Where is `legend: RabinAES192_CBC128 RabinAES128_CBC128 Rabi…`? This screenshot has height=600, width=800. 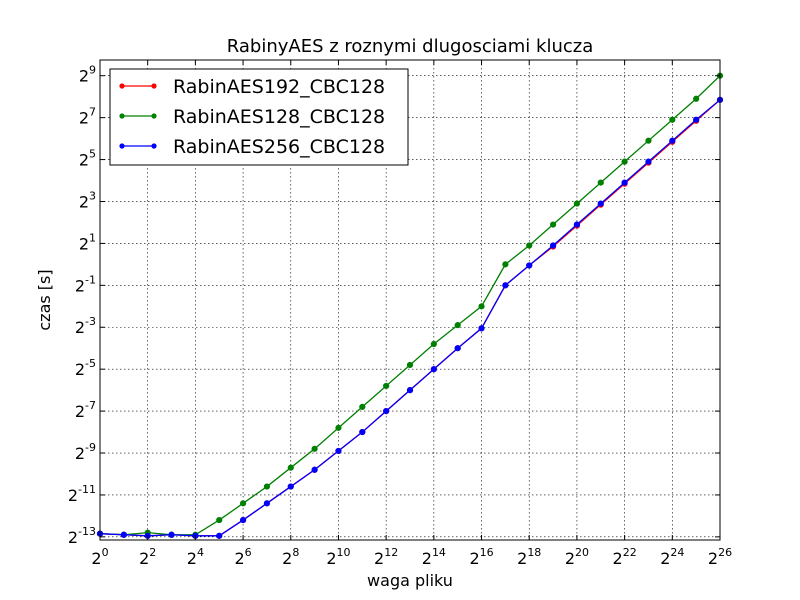
legend: RabinAES192_CBC128 RabinAES128_CBC128 Rabi… is located at coordinates (259, 117).